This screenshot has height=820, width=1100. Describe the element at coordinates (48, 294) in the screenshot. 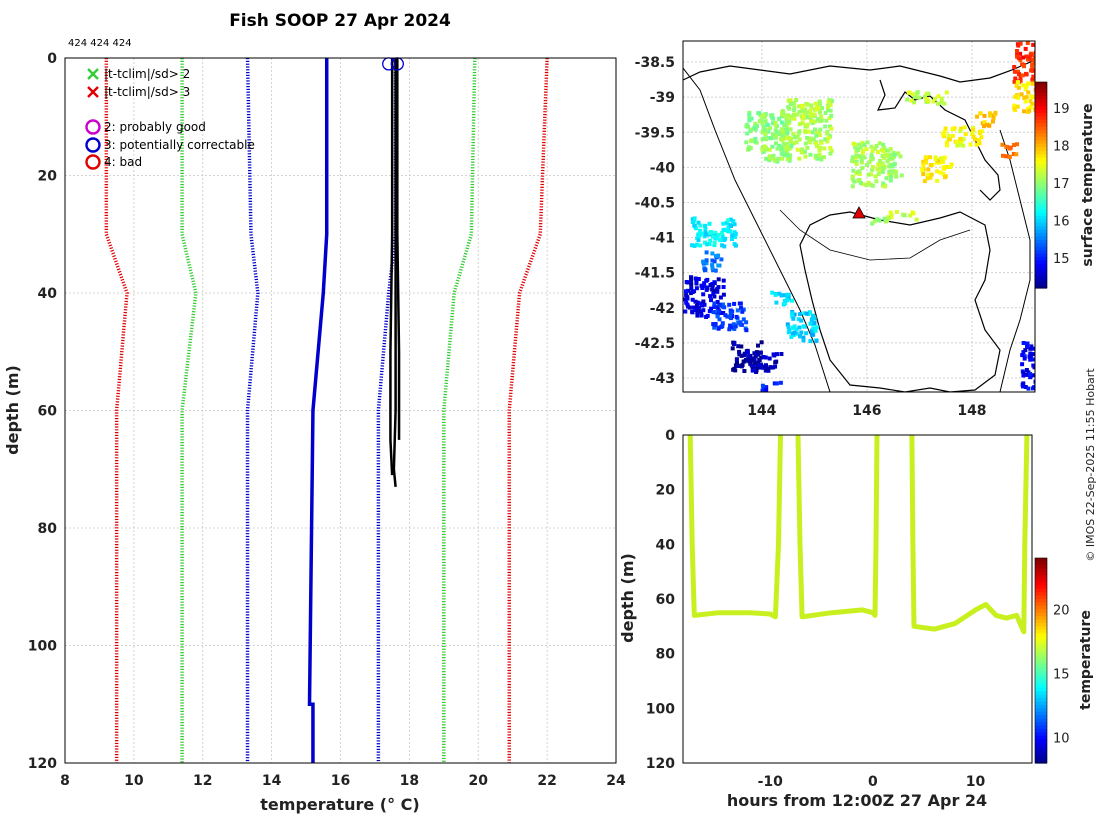

I see `profile-y-tick: 40` at that location.